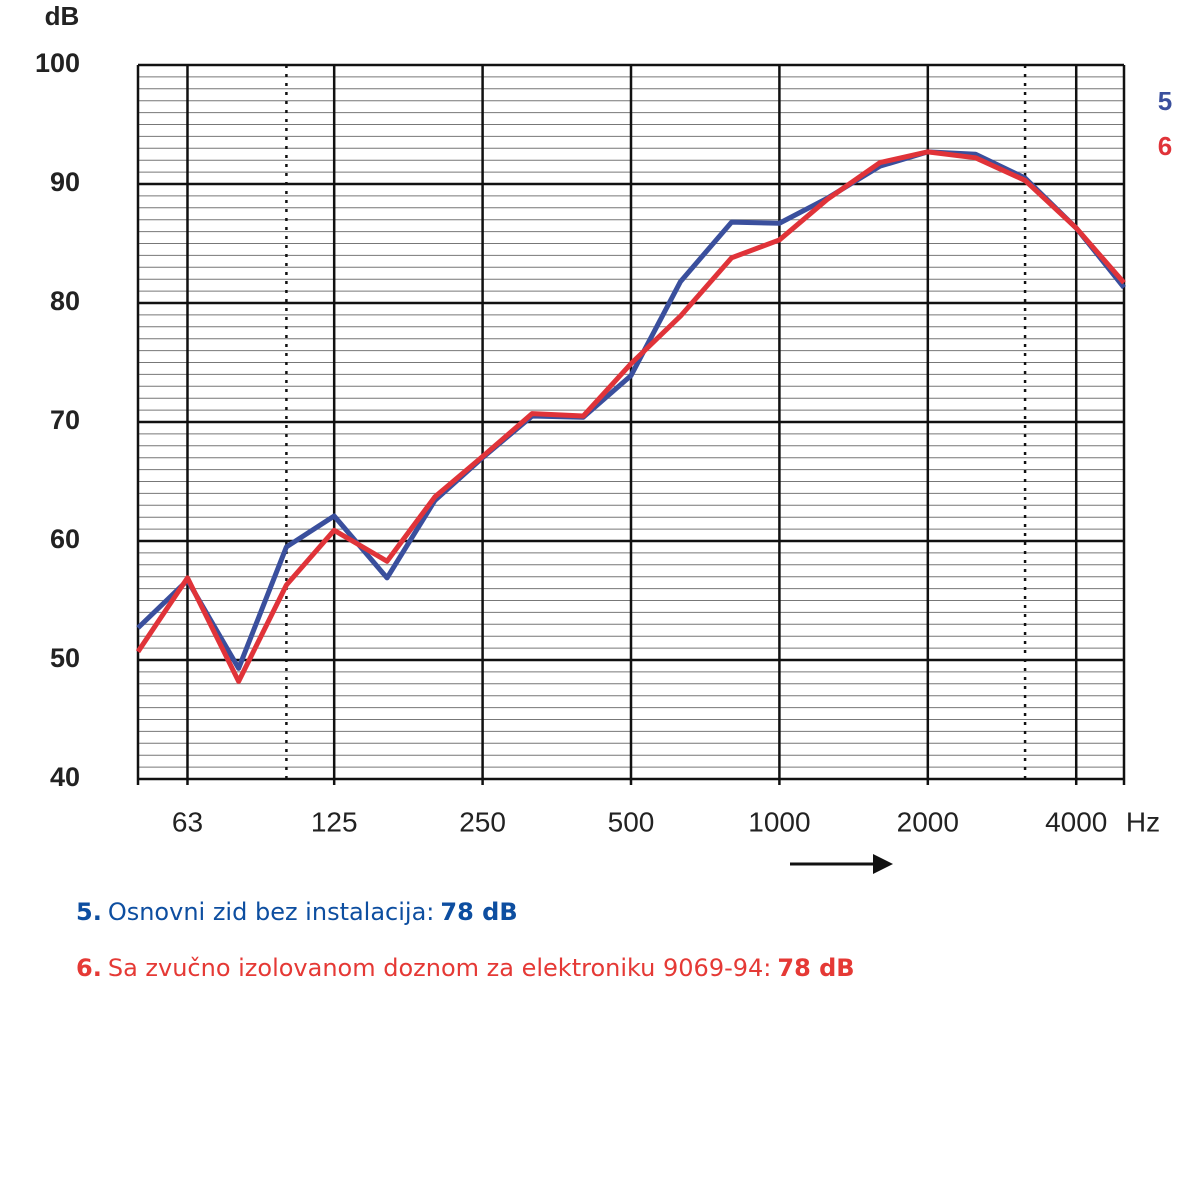 The height and width of the screenshot is (1200, 1200). Describe the element at coordinates (1165, 146) in the screenshot. I see `legend-label: 6` at that location.